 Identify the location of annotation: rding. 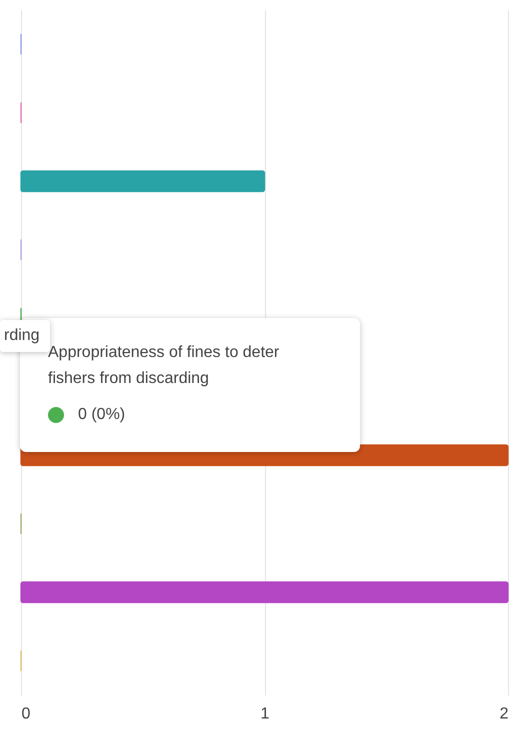
(25, 336).